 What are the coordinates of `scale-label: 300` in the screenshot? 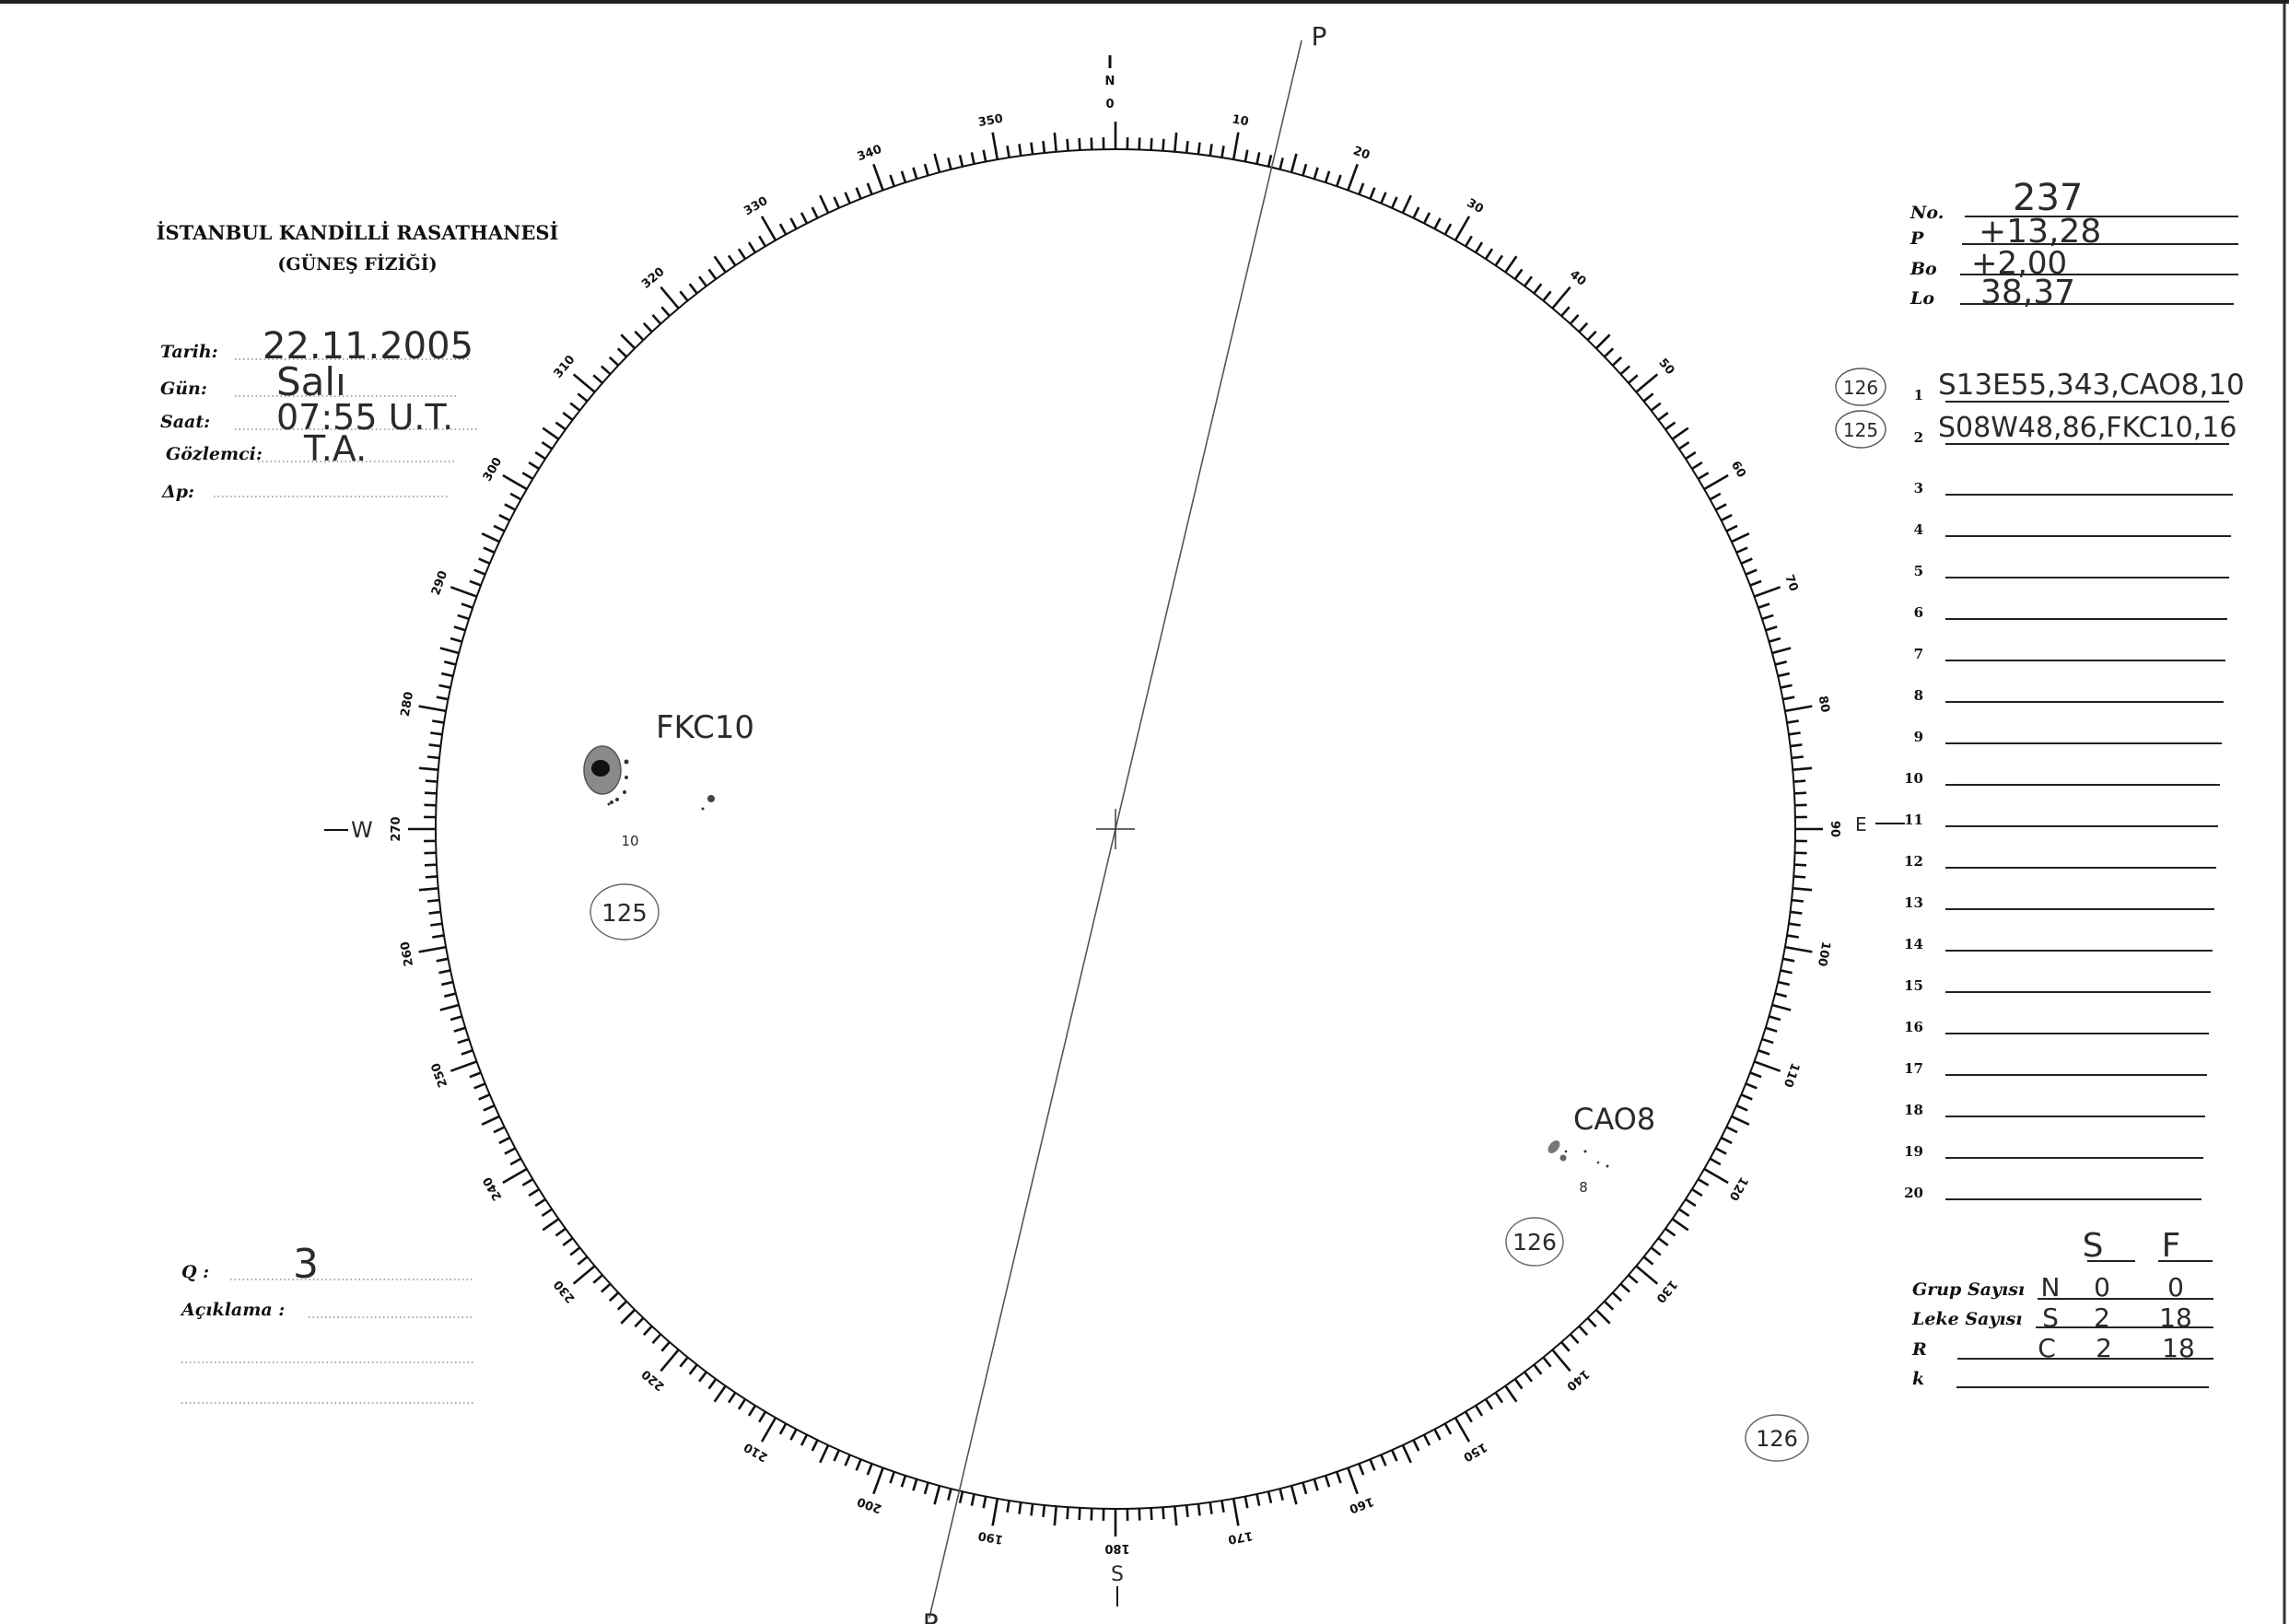 It's located at (493, 470).